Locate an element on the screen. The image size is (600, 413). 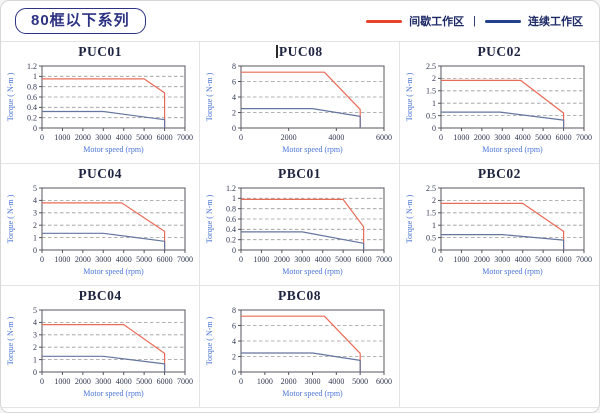
header: 80框以下系列 间歇工作区 | 连续工作区 is located at coordinates (300, 21).